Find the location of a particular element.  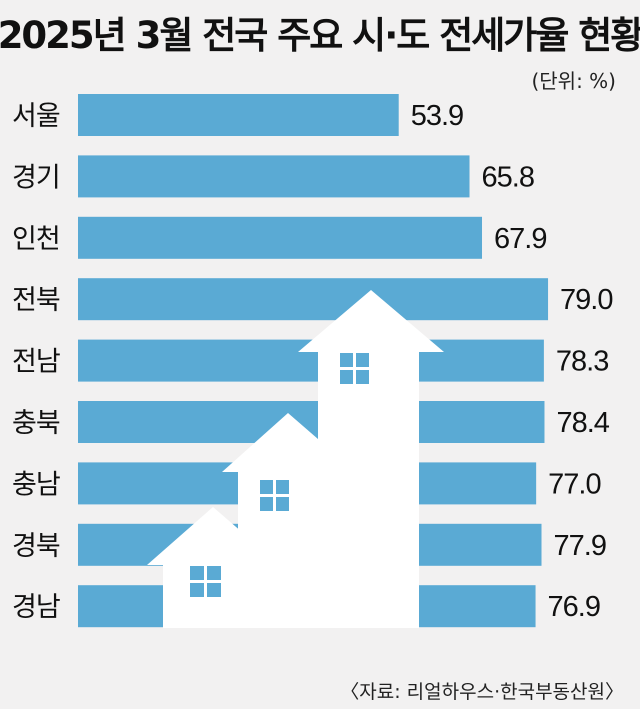

category-label: 전남 is located at coordinates (36, 362).